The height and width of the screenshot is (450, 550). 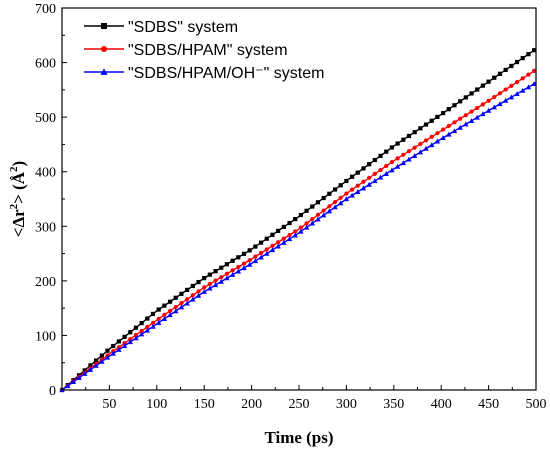 I want to click on x-tick-label: 300, so click(x=346, y=404).